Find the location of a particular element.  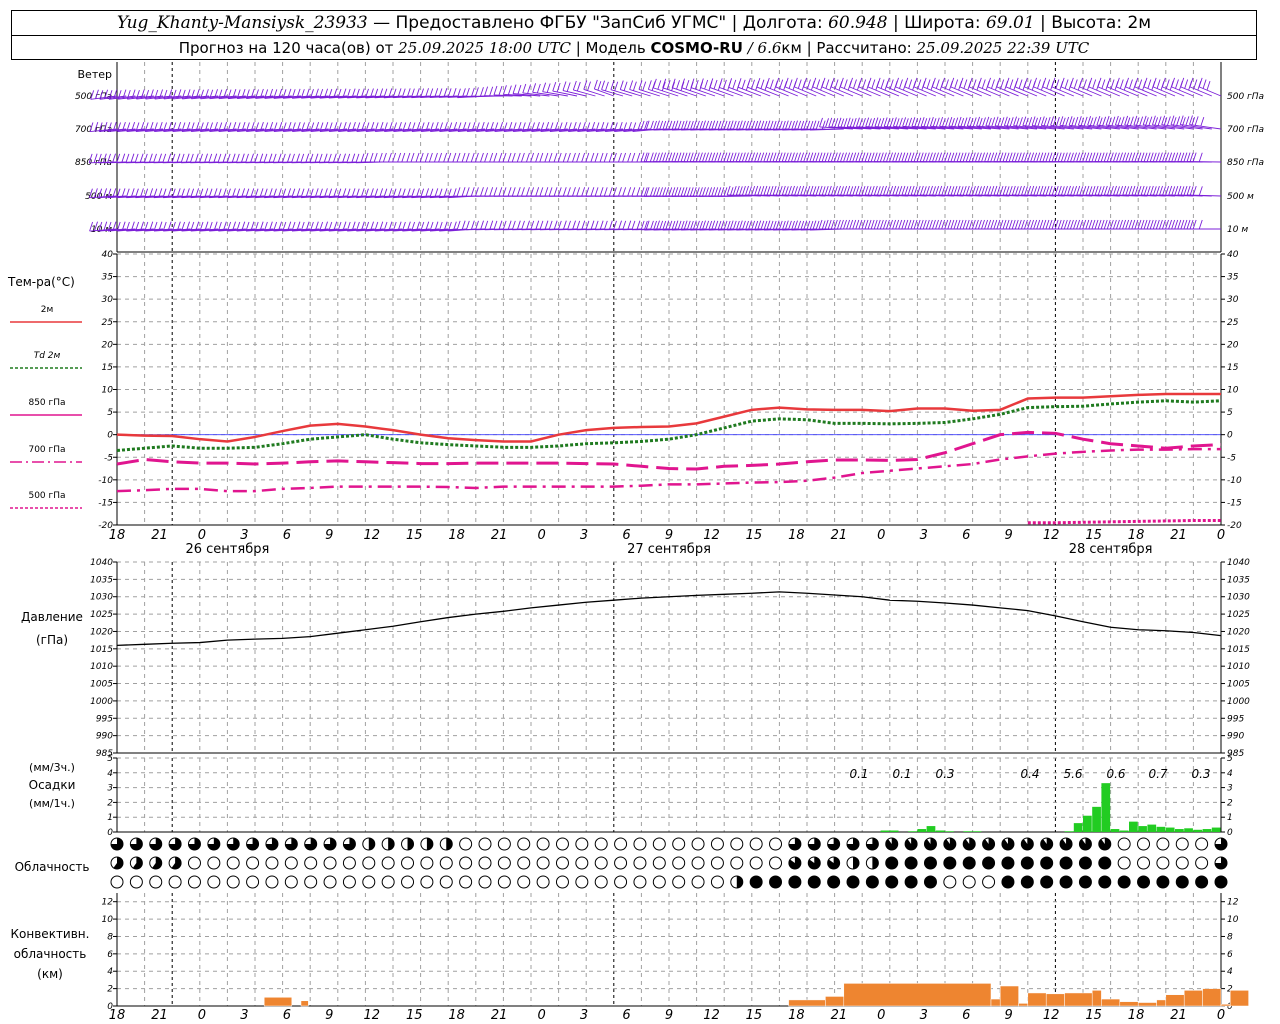

cloudiness-panel: Облачность is located at coordinates (621, 863).